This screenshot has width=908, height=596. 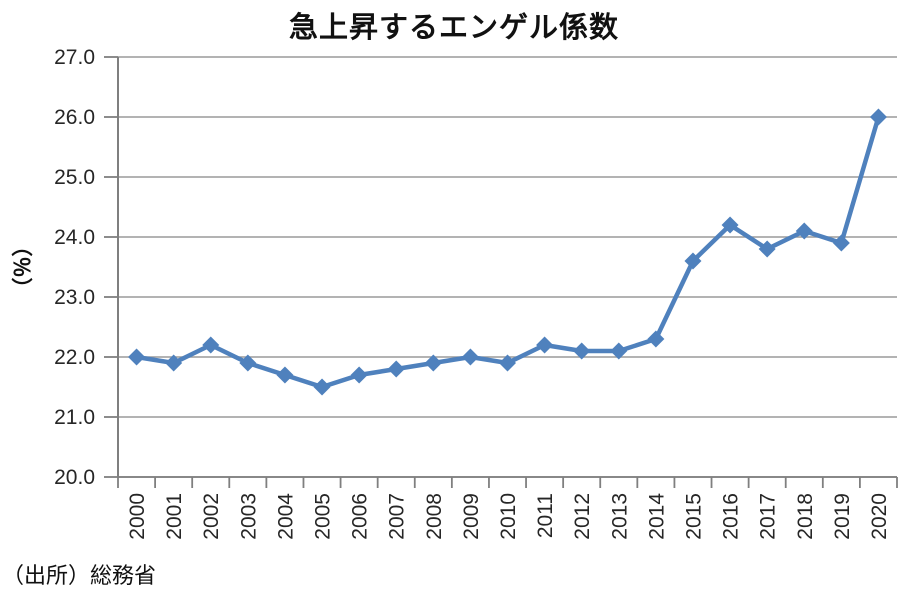 What do you see at coordinates (74, 57) in the screenshot?
I see `y-tick-label: 27.0` at bounding box center [74, 57].